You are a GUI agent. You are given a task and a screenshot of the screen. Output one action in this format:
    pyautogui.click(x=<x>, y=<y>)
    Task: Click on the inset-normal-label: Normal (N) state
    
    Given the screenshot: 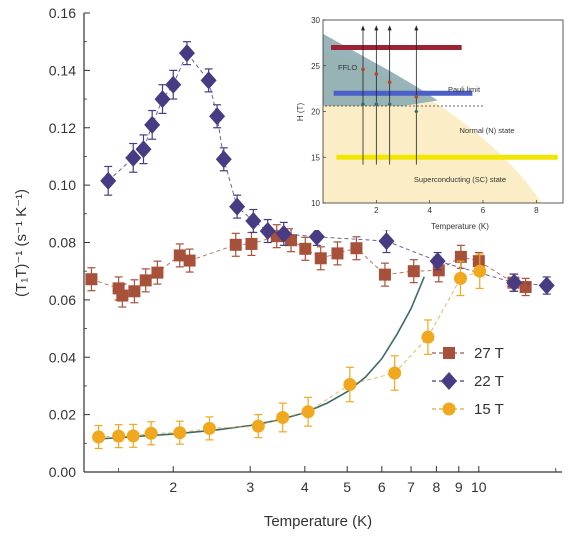 What is the action you would take?
    pyautogui.click(x=486, y=130)
    